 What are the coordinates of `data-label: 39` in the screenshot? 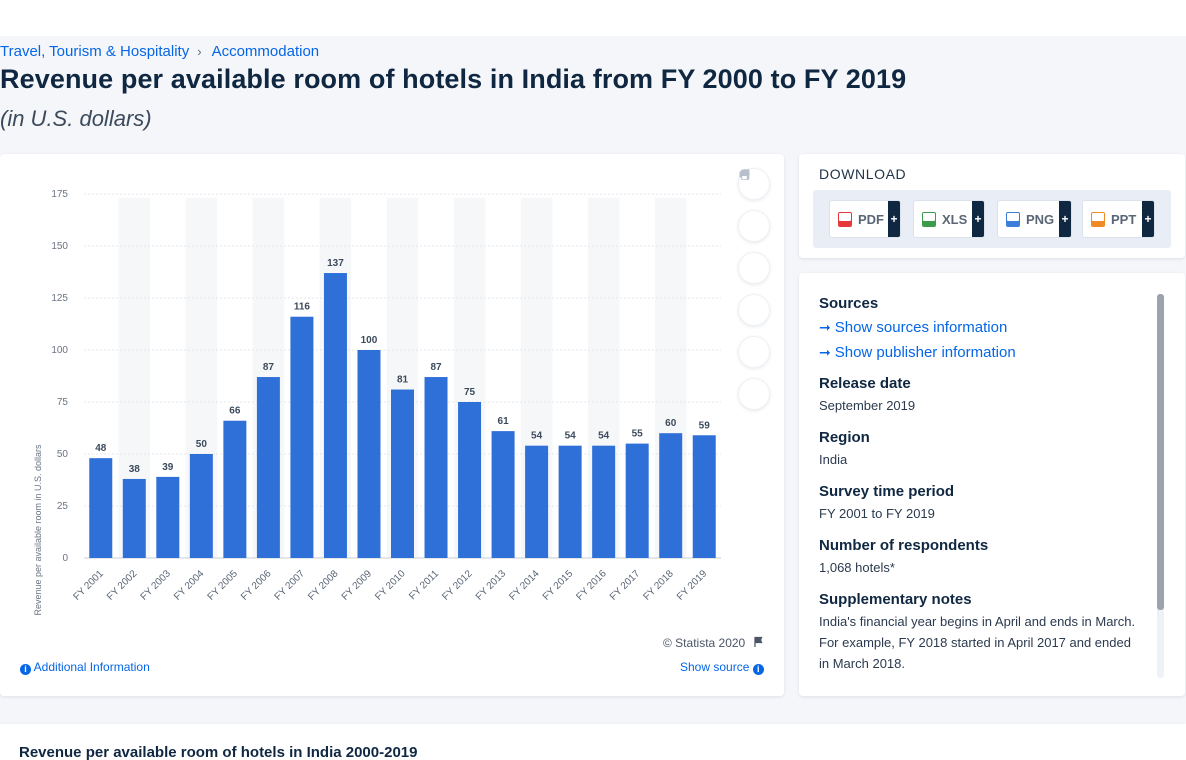 It's located at (168, 467).